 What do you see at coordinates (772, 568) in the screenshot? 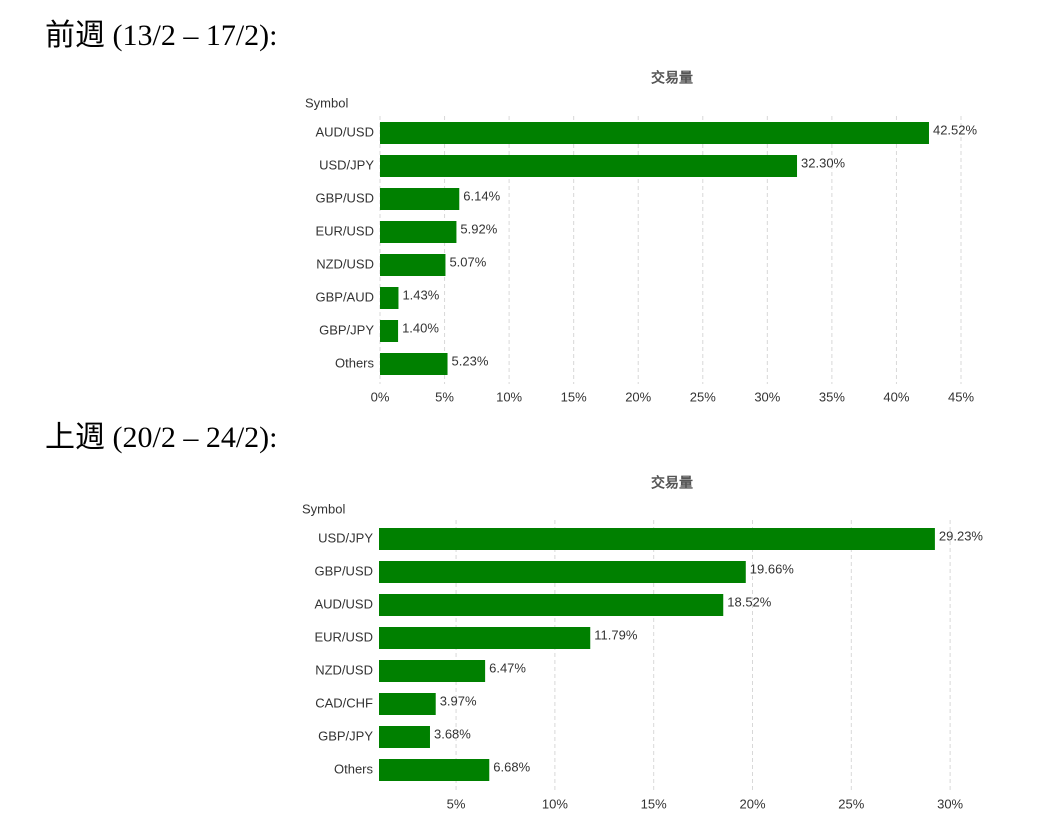
I see `data-label: 19.66%` at bounding box center [772, 568].